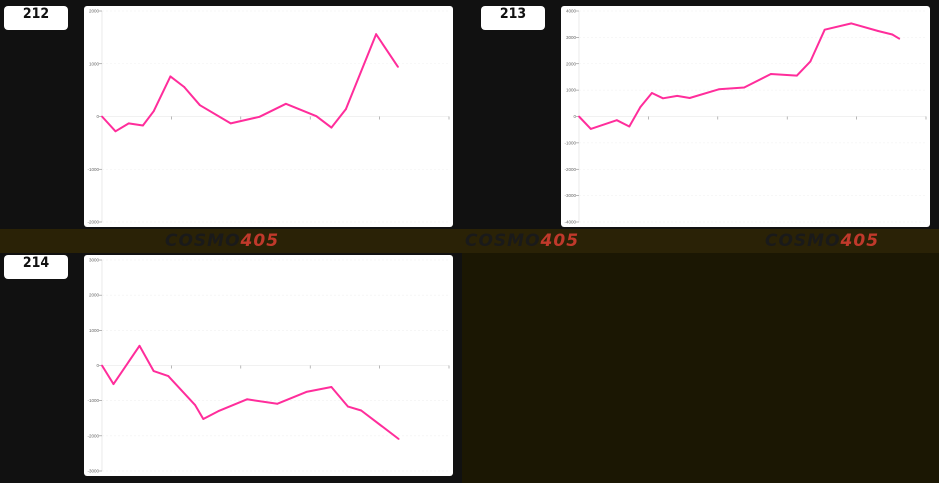 This screenshot has width=939, height=483. Describe the element at coordinates (36, 267) in the screenshot. I see `machine-label: 214` at that location.